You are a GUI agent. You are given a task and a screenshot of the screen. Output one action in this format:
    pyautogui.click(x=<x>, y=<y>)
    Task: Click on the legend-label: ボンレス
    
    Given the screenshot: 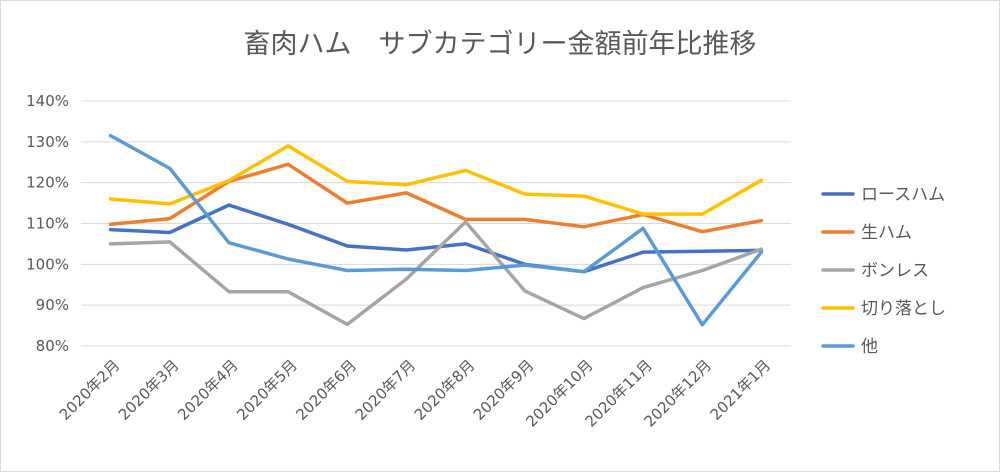 What is the action you would take?
    pyautogui.click(x=895, y=271)
    